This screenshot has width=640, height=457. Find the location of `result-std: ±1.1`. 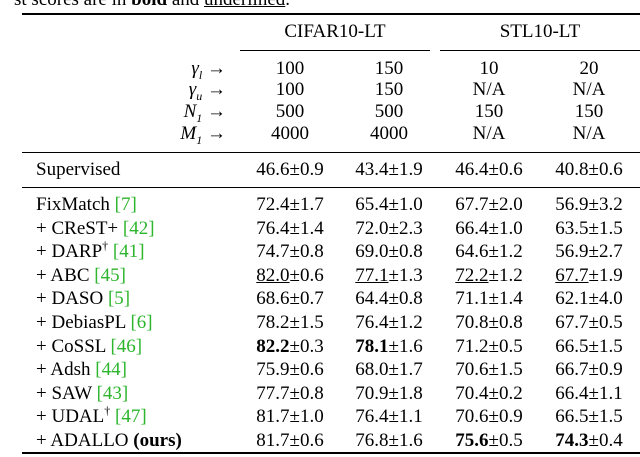

result-std: ±1.1 is located at coordinates (605, 393).